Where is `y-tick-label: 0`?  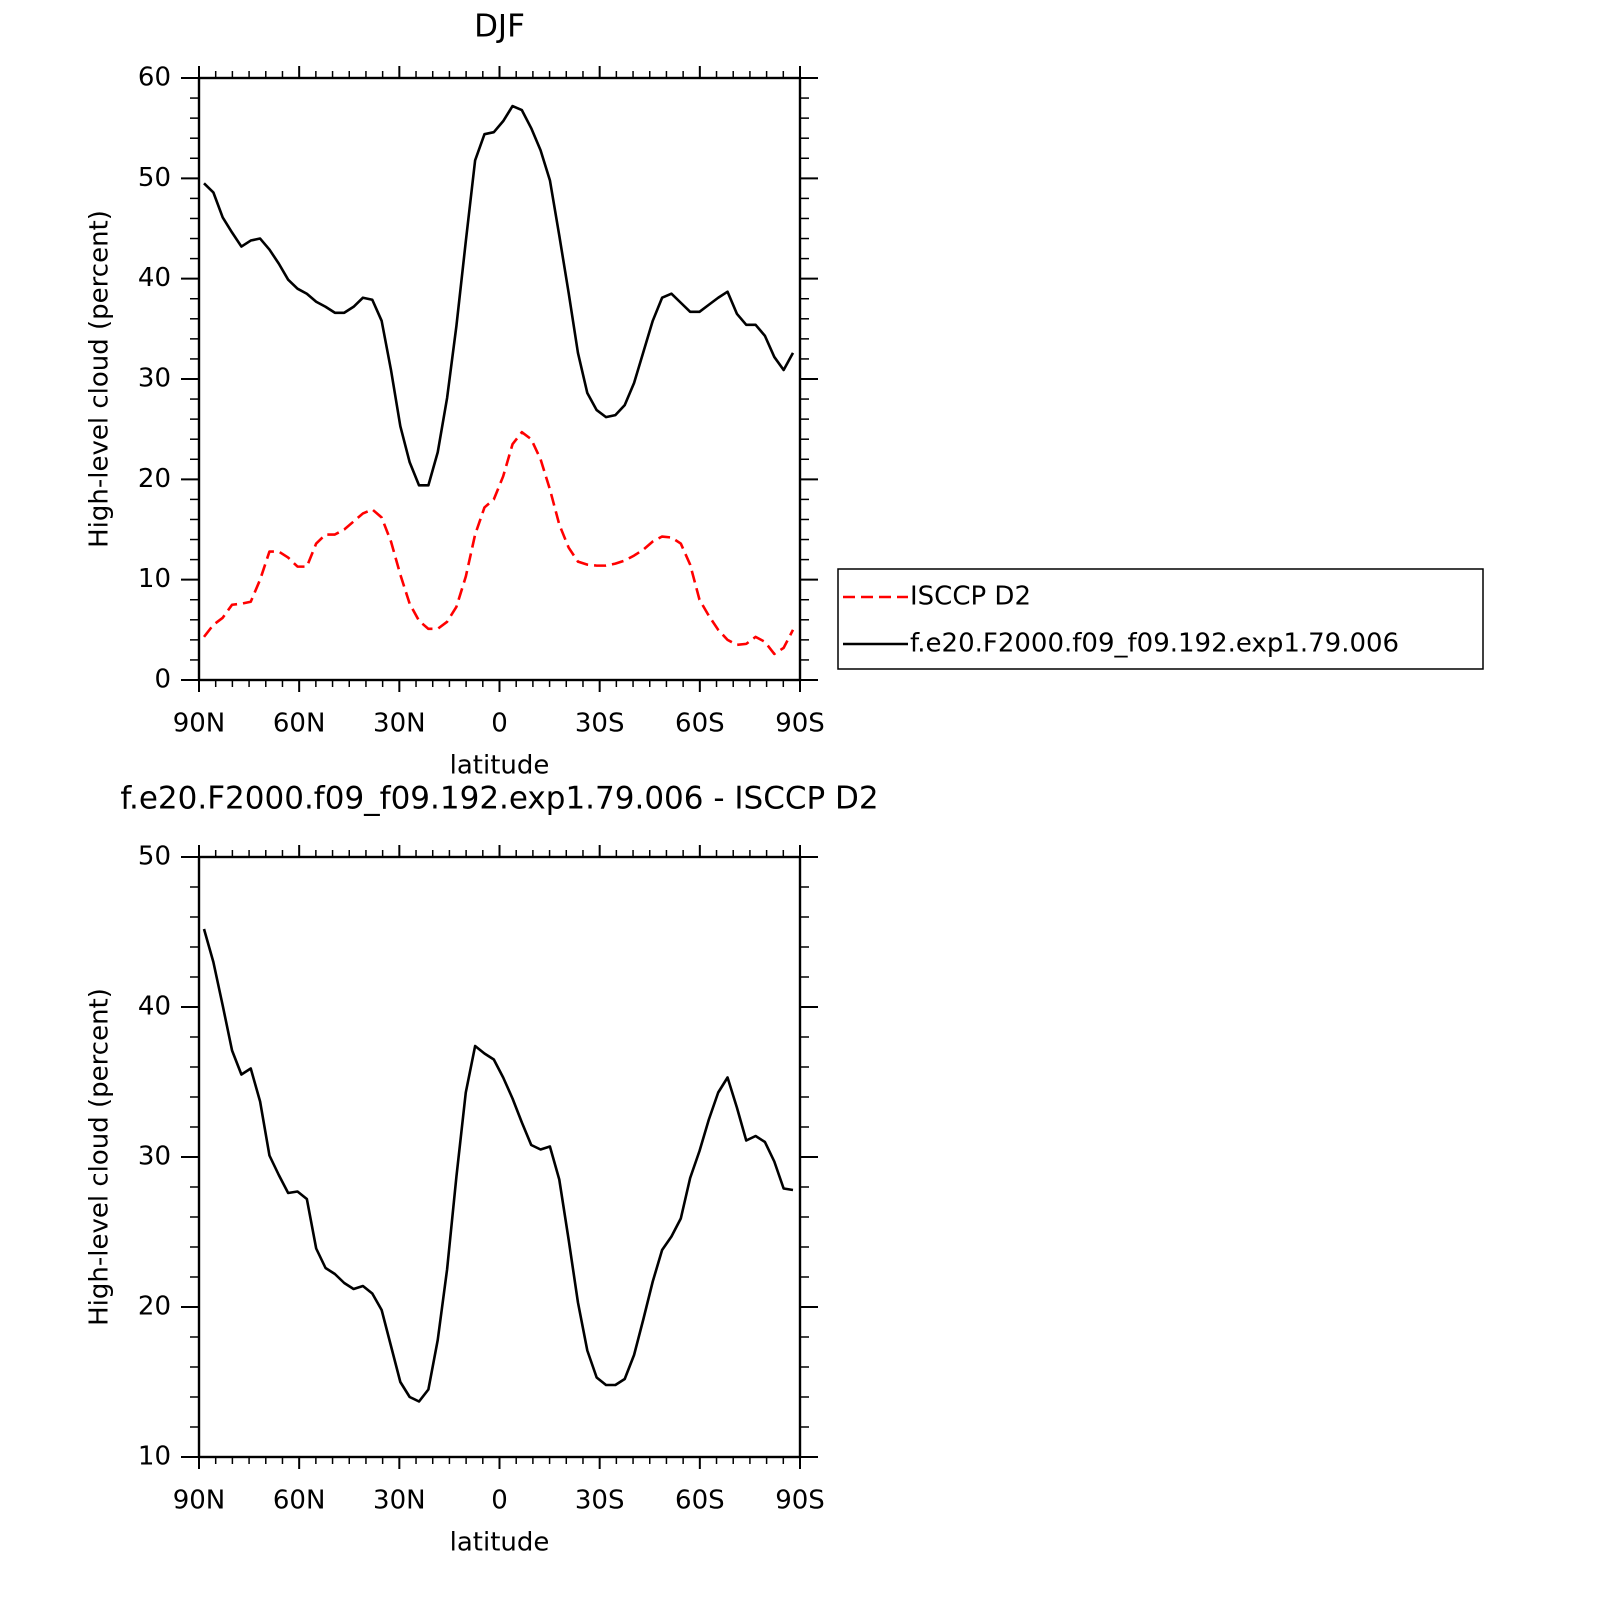
y-tick-label: 0 is located at coordinates (162, 680).